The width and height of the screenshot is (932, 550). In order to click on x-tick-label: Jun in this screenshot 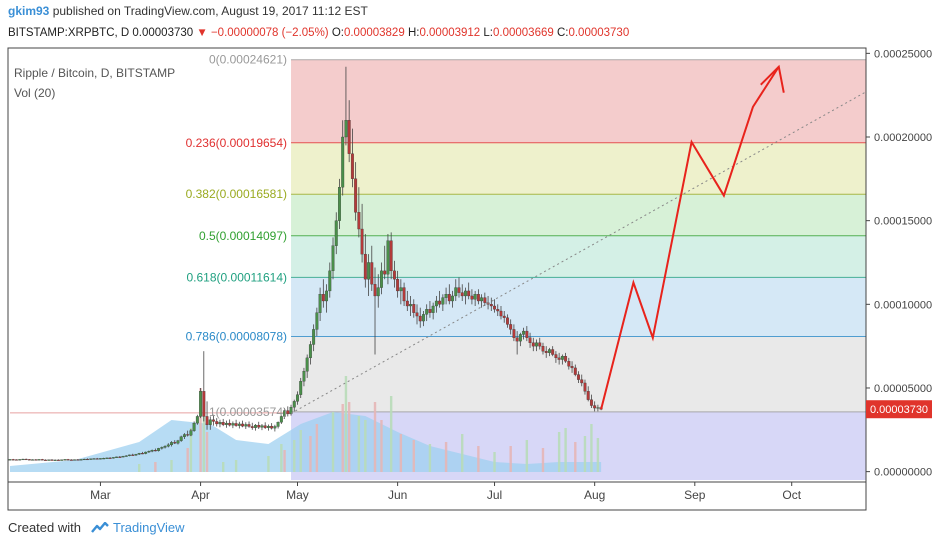, I will do `click(397, 495)`.